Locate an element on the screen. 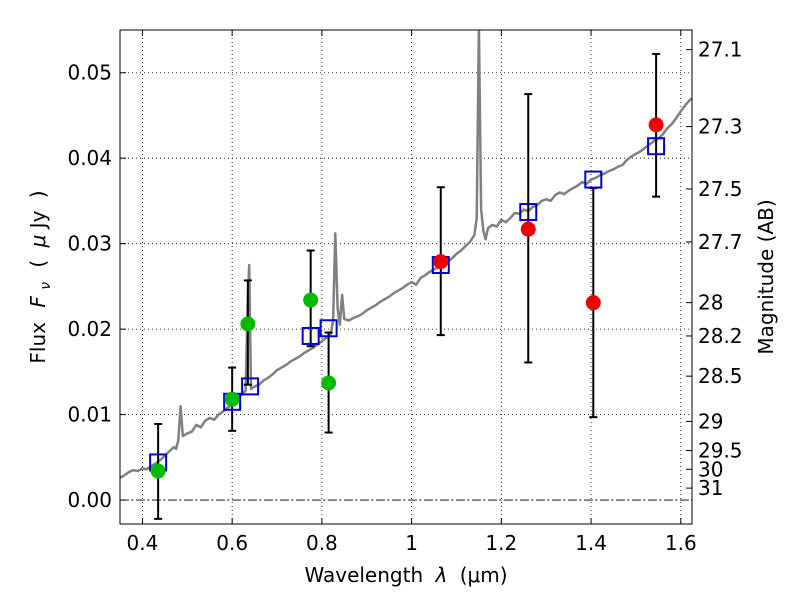 Image resolution: width=800 pixels, height=600 pixels. y-tick-label: 0.04 is located at coordinates (89, 158).